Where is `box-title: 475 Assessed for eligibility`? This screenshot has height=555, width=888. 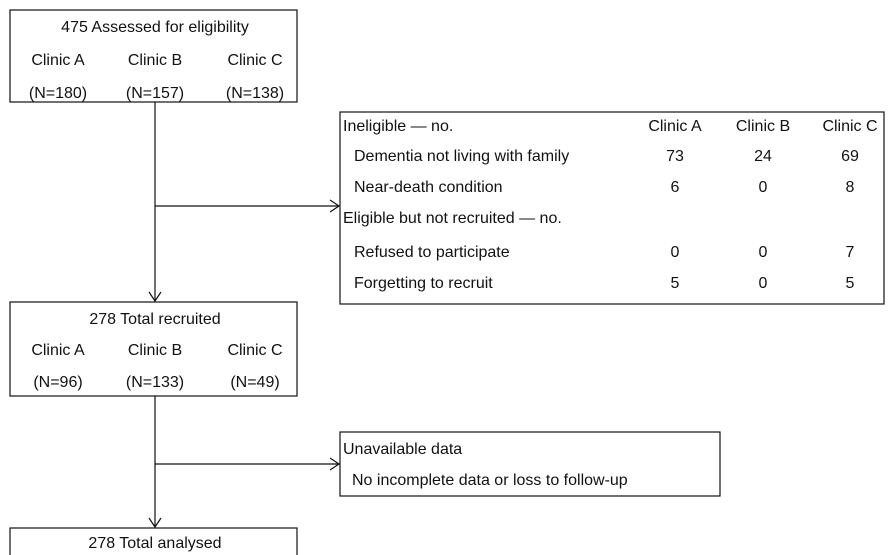
box-title: 475 Assessed for eligibility is located at coordinates (155, 27).